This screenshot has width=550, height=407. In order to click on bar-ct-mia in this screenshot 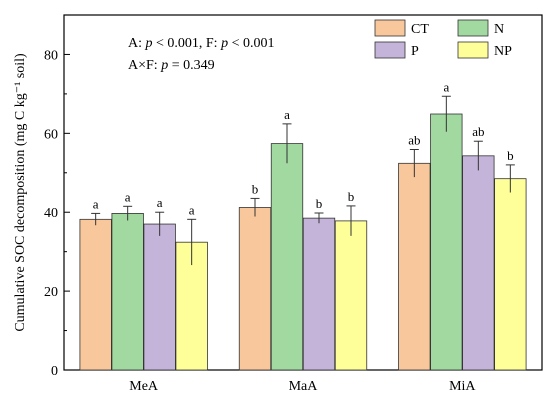, I will do `click(414, 266)`.